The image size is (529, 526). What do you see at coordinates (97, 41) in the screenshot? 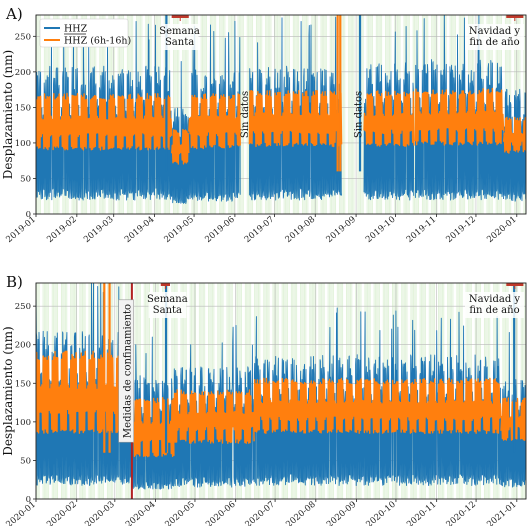
I see `legend-entry: HHZ (6h-16h)` at bounding box center [97, 41].